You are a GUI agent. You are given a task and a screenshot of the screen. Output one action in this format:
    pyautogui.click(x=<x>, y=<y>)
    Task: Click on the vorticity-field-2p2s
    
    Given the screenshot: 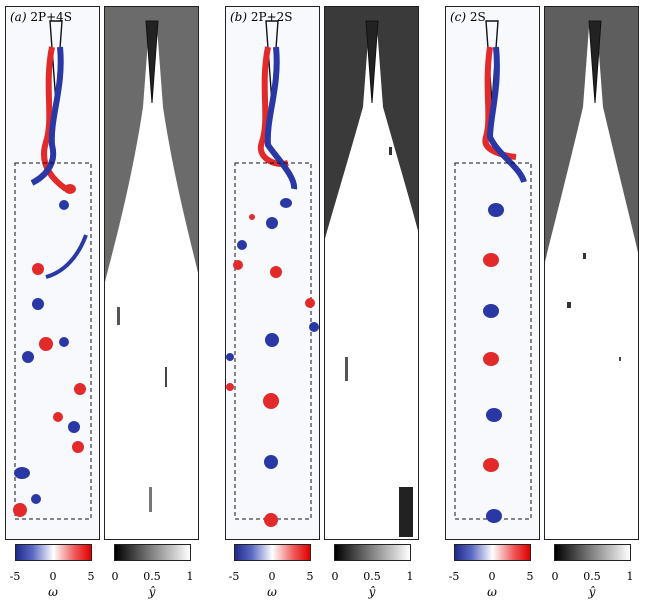 What is the action you would take?
    pyautogui.click(x=272, y=273)
    